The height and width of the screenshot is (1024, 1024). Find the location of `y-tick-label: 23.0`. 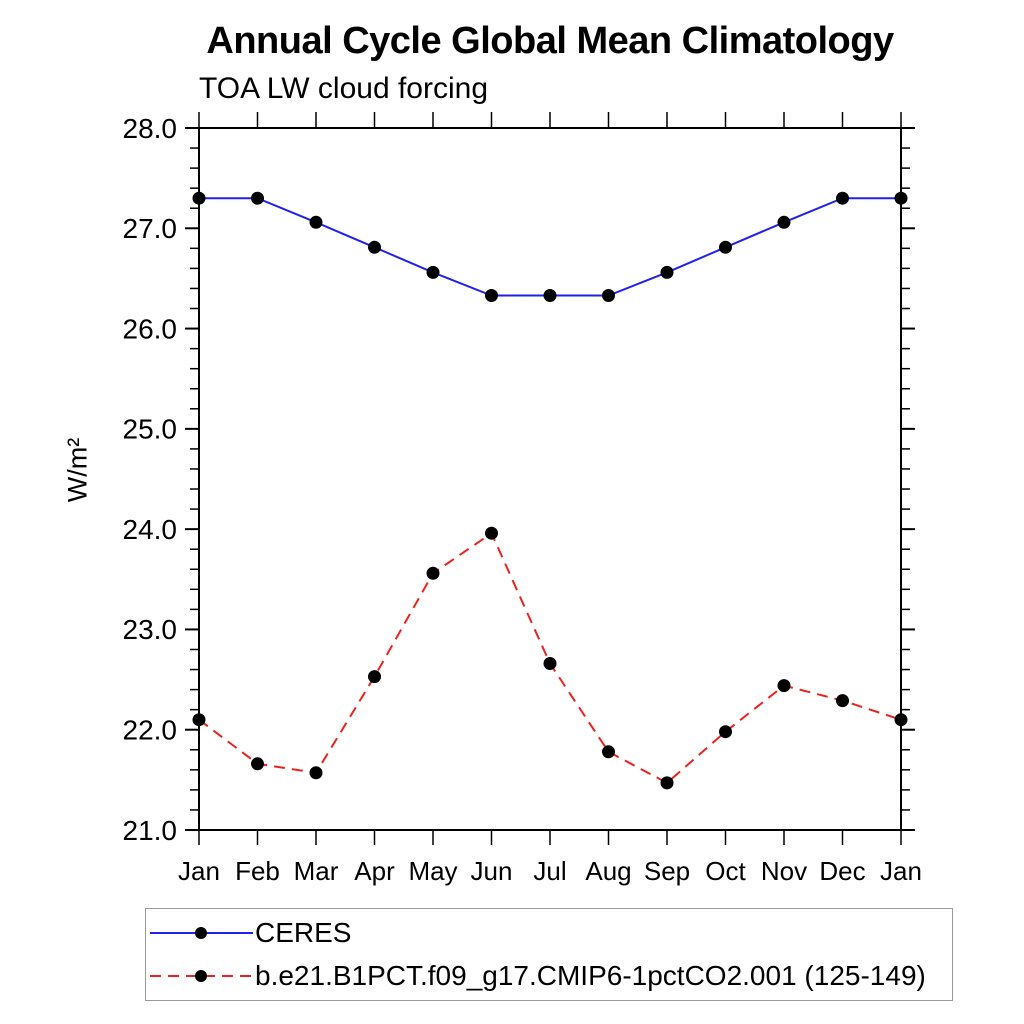

y-tick-label: 23.0 is located at coordinates (150, 629).